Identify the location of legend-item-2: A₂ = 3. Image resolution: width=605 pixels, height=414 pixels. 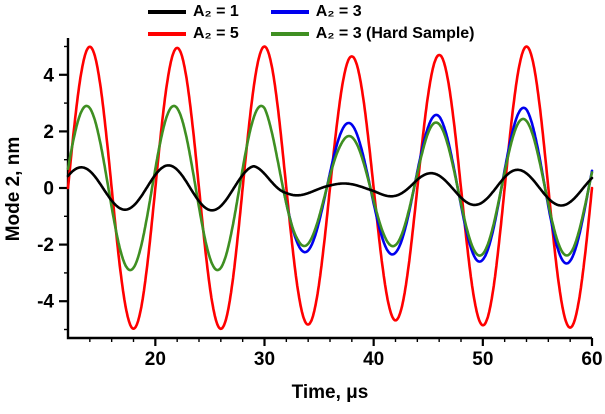
(372, 11).